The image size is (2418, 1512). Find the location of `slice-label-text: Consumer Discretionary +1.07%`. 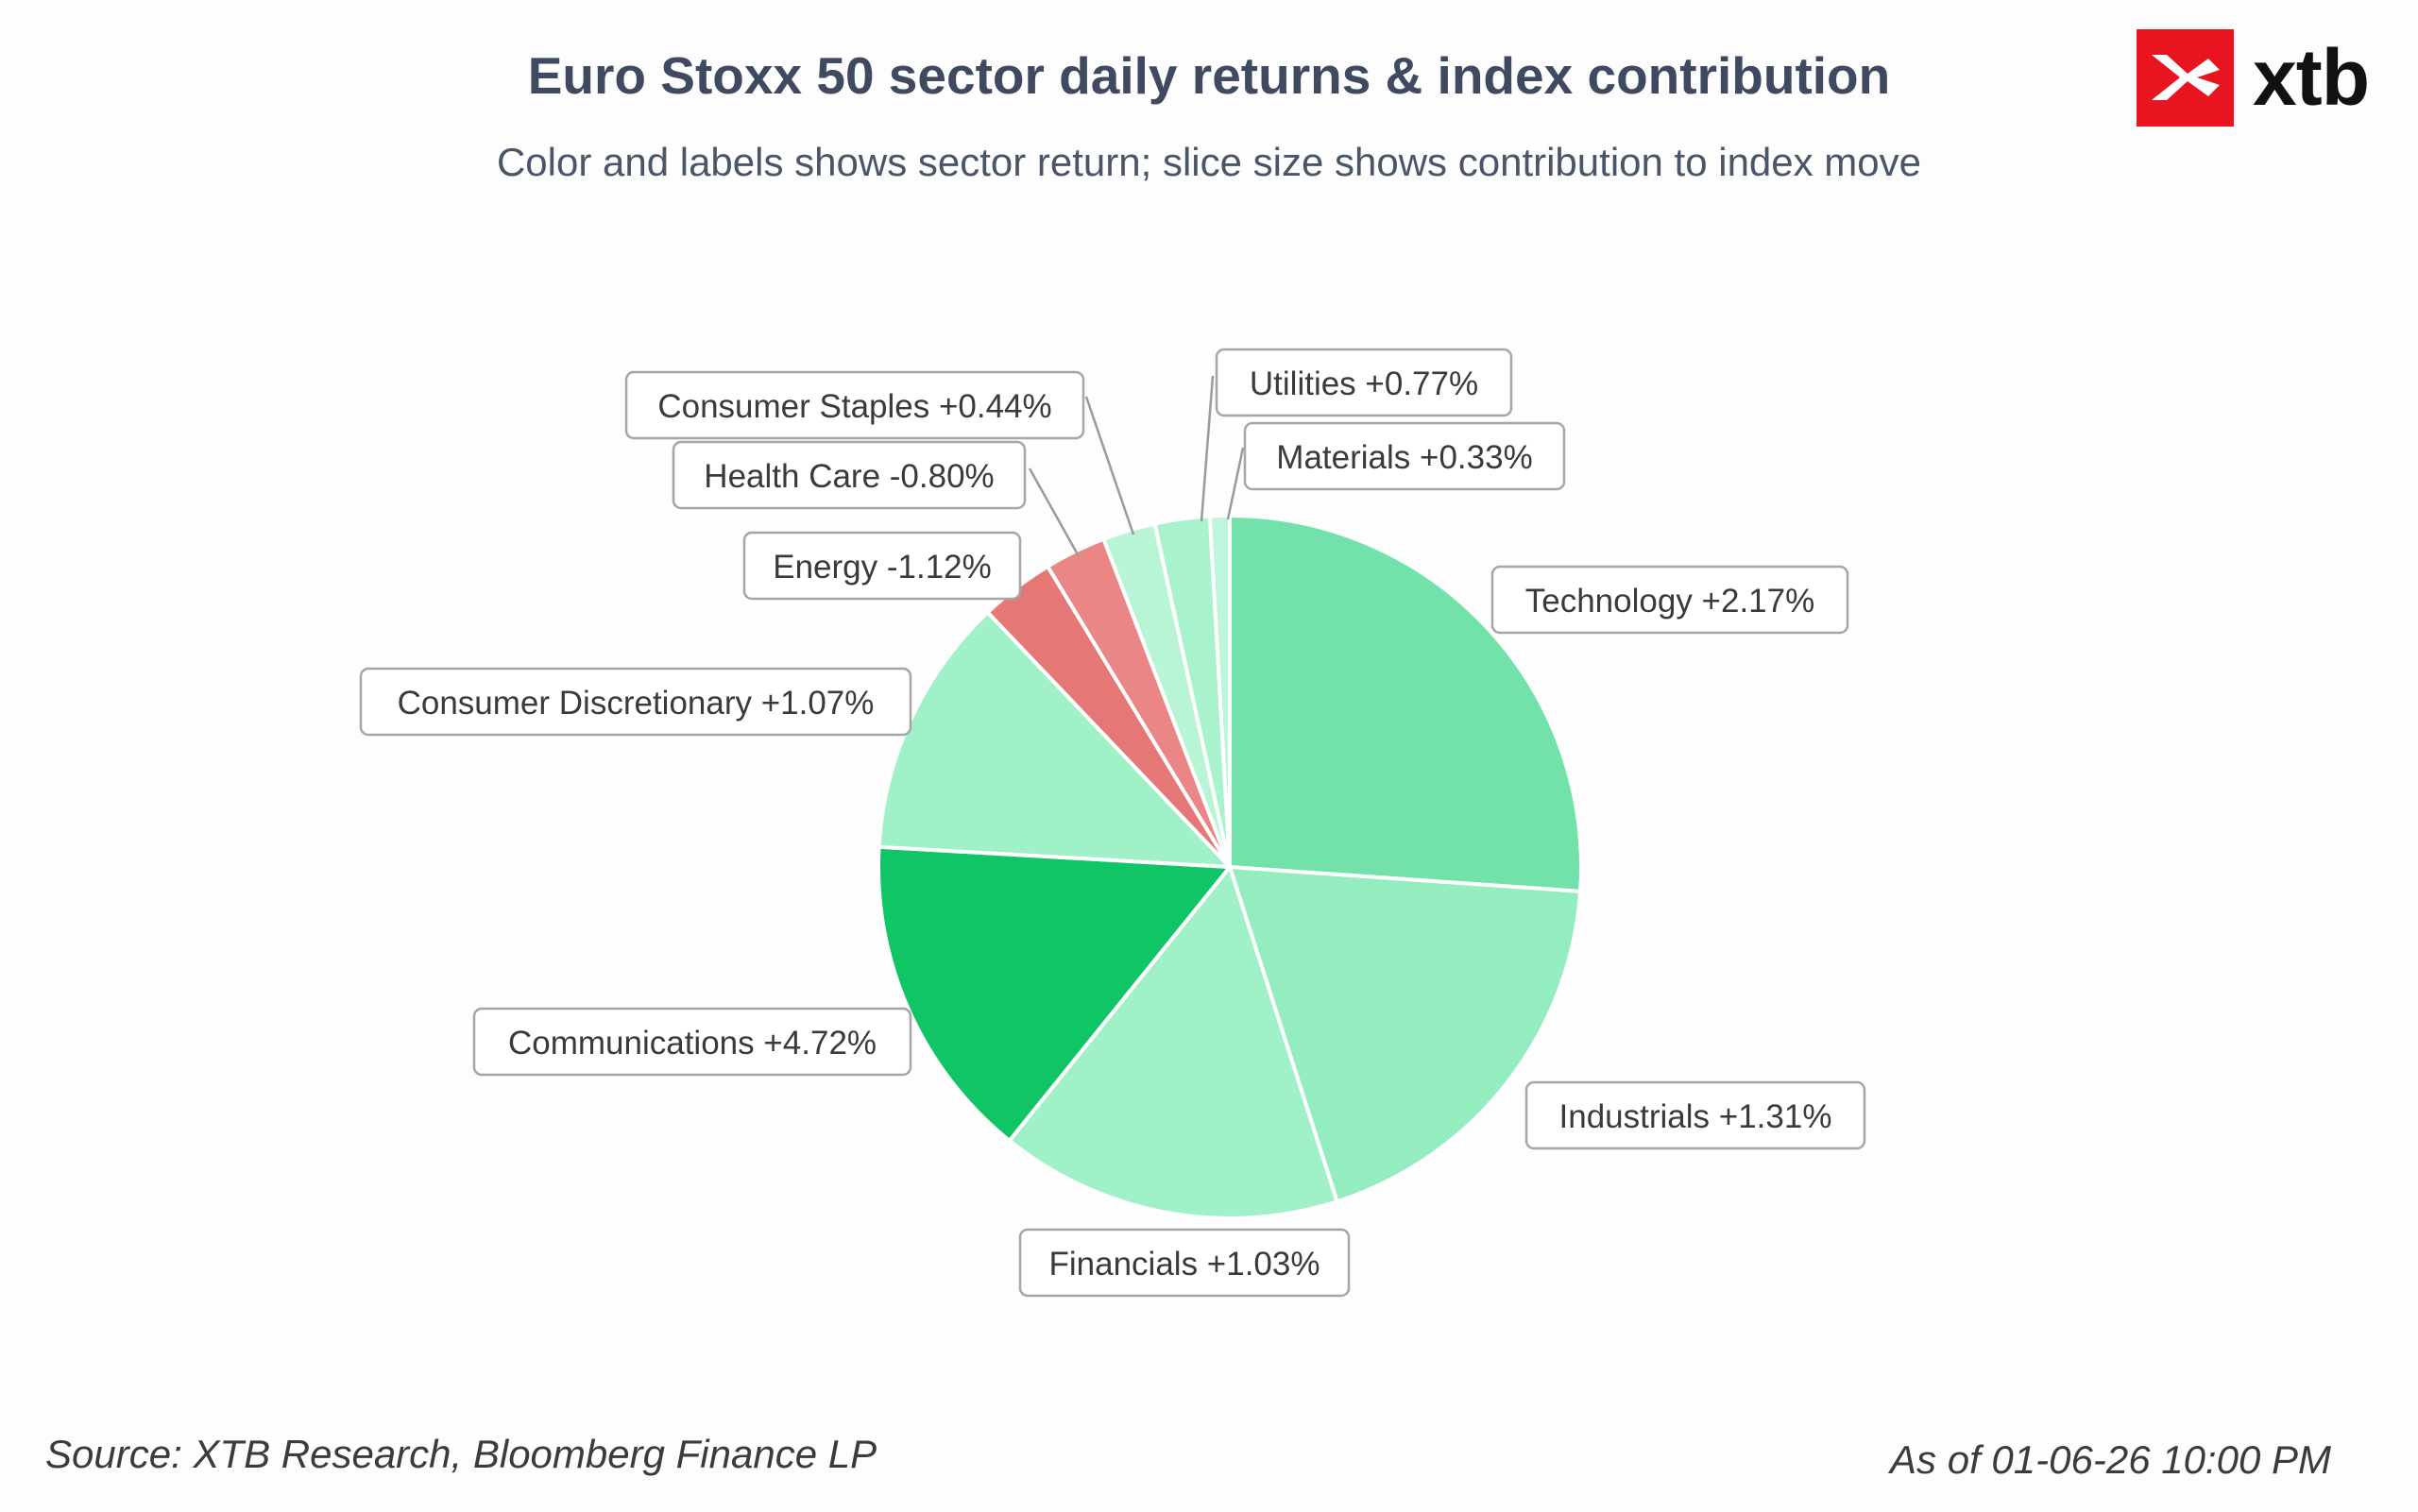

slice-label-text: Consumer Discretionary +1.07% is located at coordinates (636, 703).